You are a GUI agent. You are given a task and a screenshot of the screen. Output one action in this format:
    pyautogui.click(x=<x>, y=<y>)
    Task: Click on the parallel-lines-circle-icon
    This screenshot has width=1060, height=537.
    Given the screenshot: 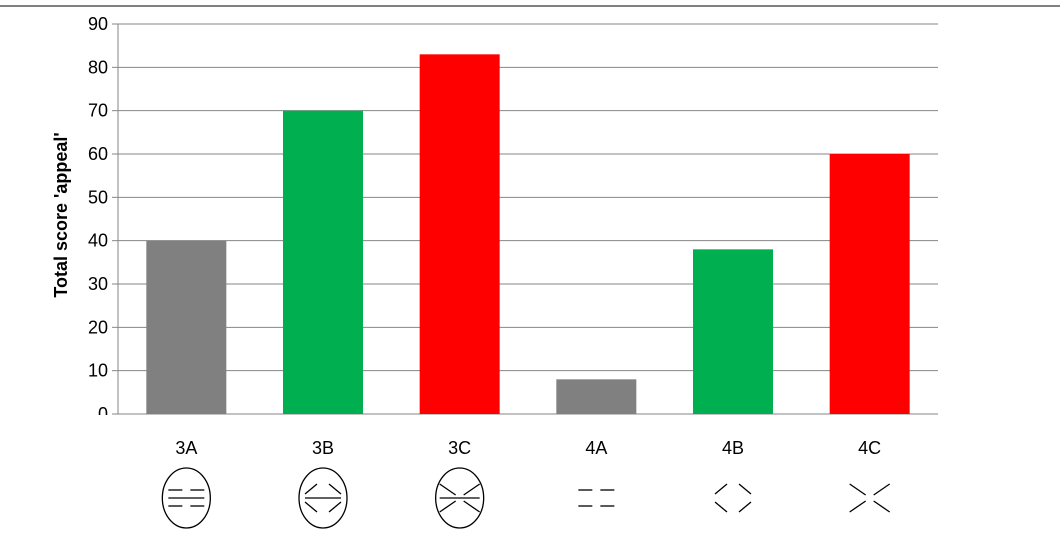 What is the action you would take?
    pyautogui.click(x=186, y=498)
    